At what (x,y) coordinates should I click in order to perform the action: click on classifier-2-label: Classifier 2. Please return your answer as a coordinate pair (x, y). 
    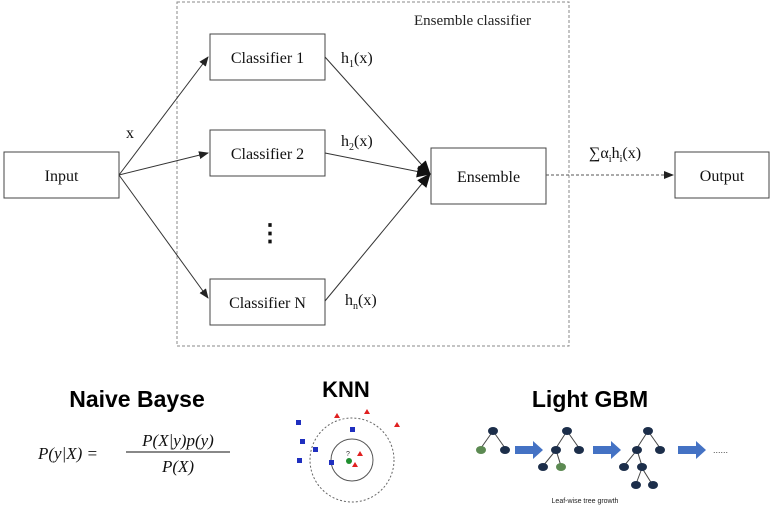
    Looking at the image, I should click on (267, 154).